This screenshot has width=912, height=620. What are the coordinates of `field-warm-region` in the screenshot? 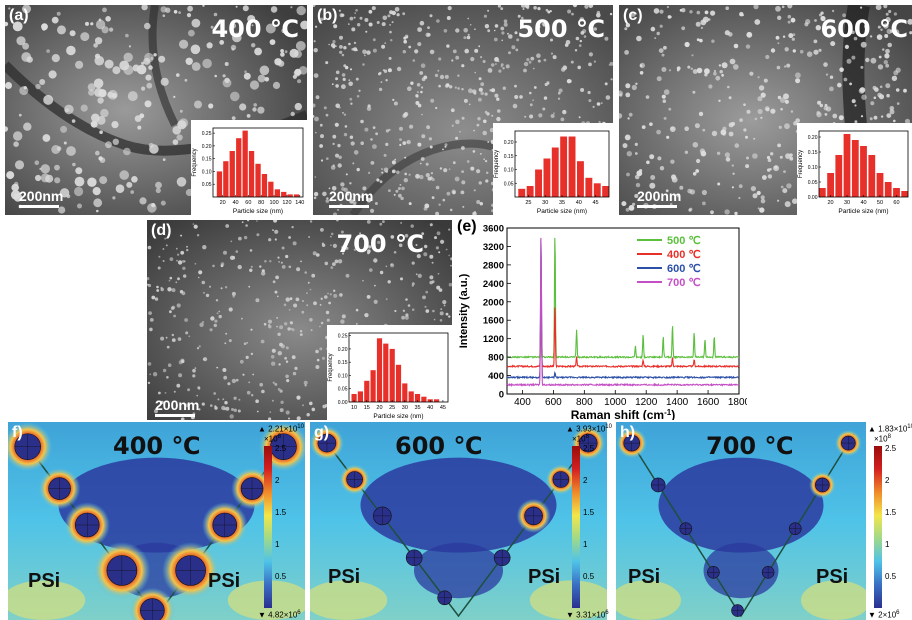 It's located at (568, 600).